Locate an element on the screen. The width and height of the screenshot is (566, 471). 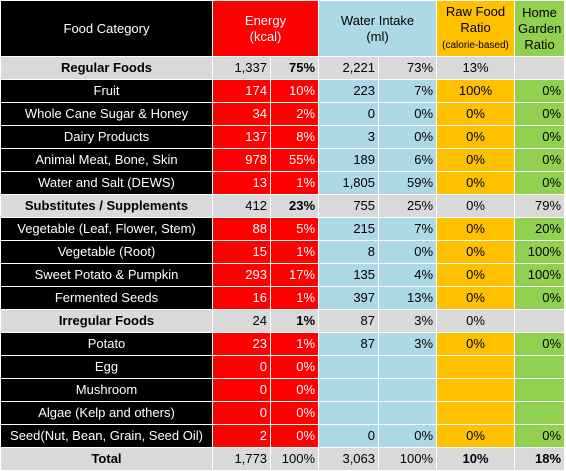
header-water-unit: (ml) is located at coordinates (377, 36).